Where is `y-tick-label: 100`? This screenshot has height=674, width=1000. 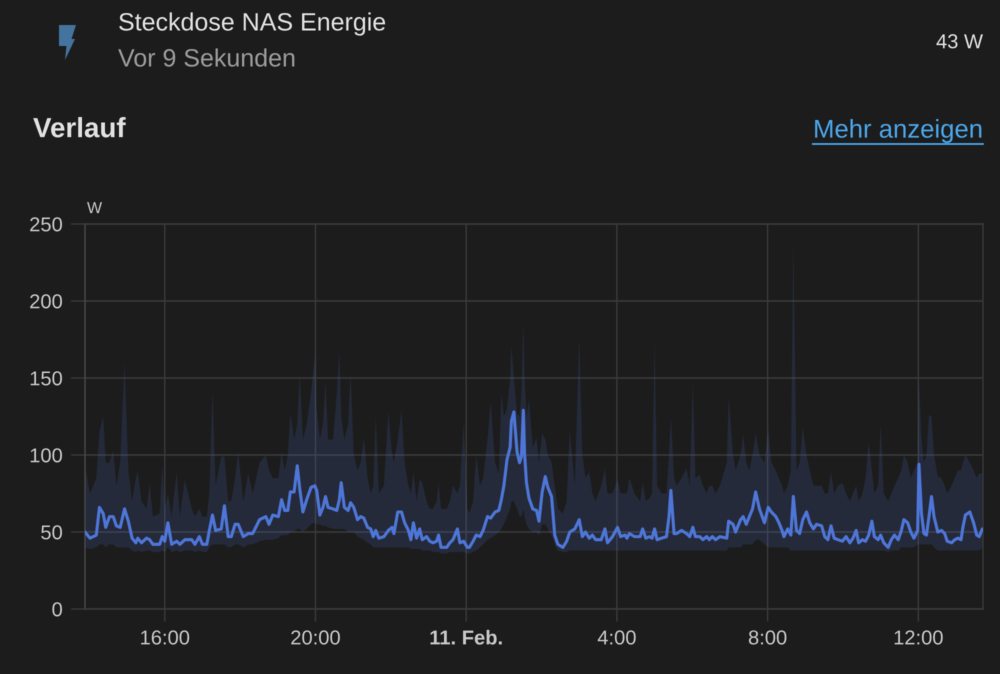 y-tick-label: 100 is located at coordinates (46, 455).